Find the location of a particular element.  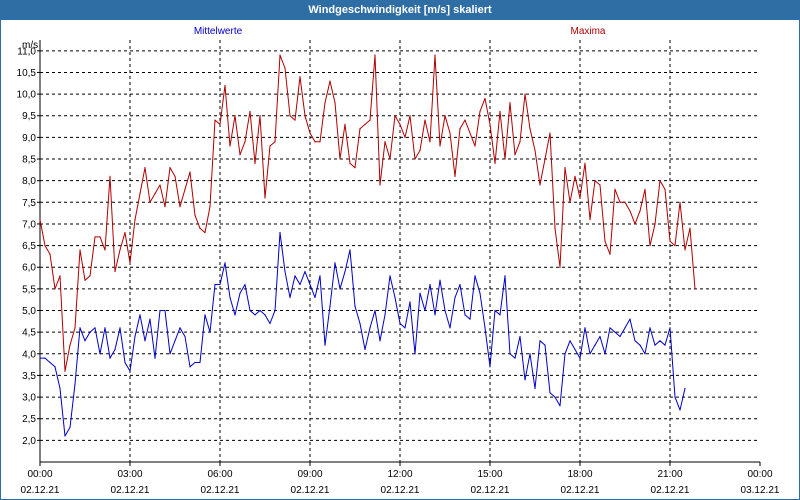

y-tick-label: 3,0 is located at coordinates (29, 398).